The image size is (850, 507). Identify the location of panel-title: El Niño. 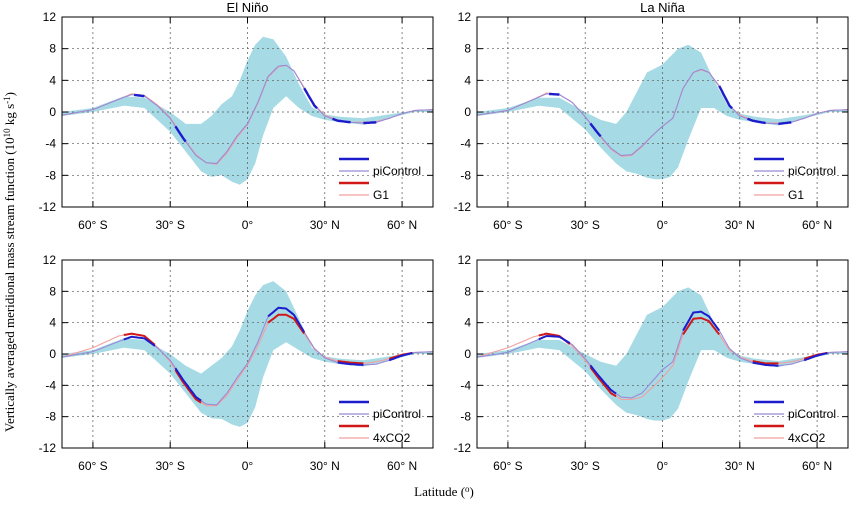
(248, 7).